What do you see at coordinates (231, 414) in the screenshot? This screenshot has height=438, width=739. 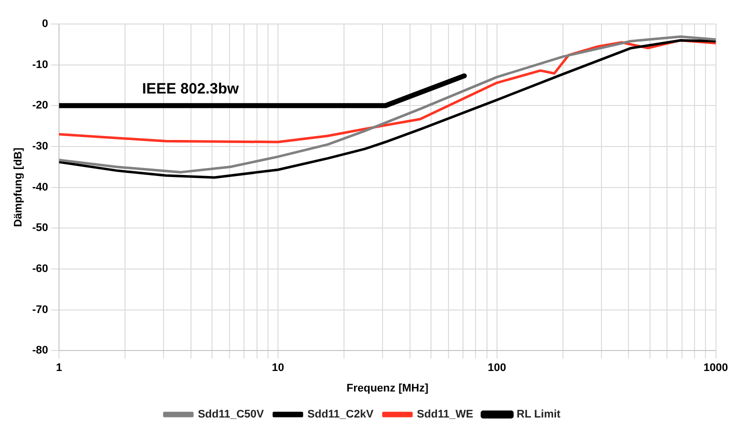 I see `legend-label: Sdd11_C50V` at bounding box center [231, 414].